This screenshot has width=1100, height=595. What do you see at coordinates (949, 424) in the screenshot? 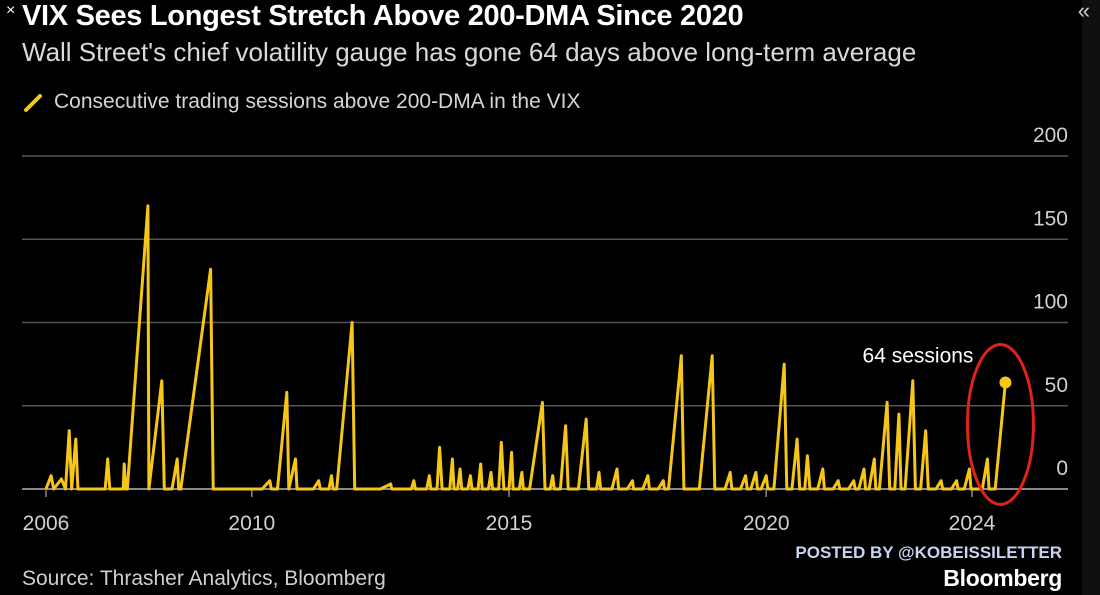
I see `annotation-group: 64 sessions` at bounding box center [949, 424].